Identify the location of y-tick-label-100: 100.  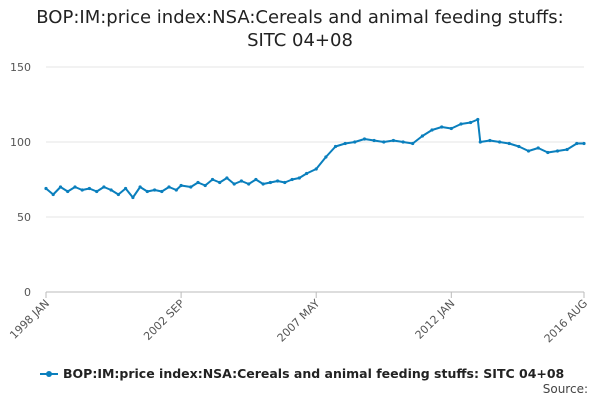
(20, 142).